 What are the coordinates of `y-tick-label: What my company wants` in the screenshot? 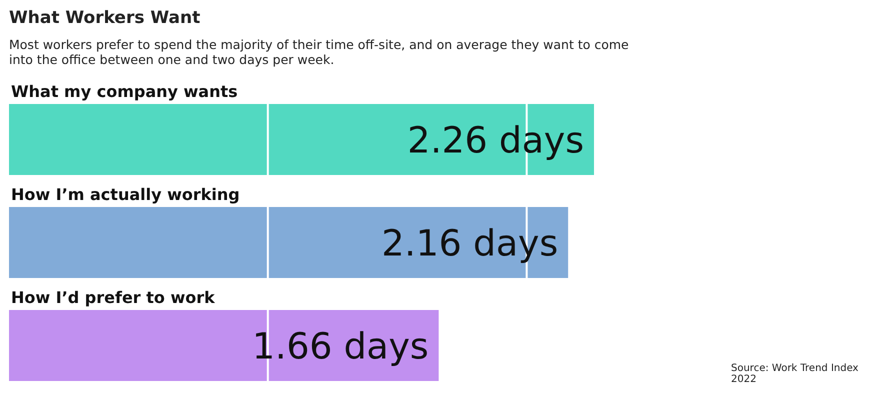 It's located at (124, 91).